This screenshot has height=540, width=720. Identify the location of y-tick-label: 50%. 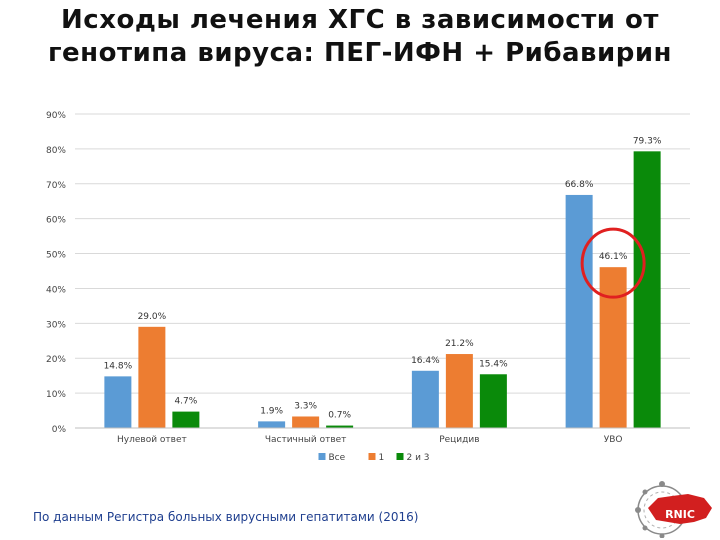
(56, 256).